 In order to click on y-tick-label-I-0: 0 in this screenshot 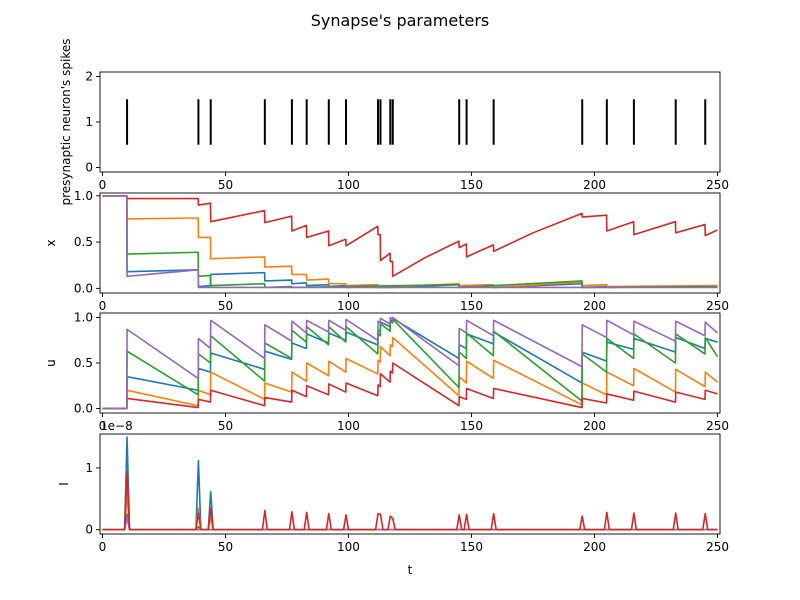, I will do `click(89, 530)`.